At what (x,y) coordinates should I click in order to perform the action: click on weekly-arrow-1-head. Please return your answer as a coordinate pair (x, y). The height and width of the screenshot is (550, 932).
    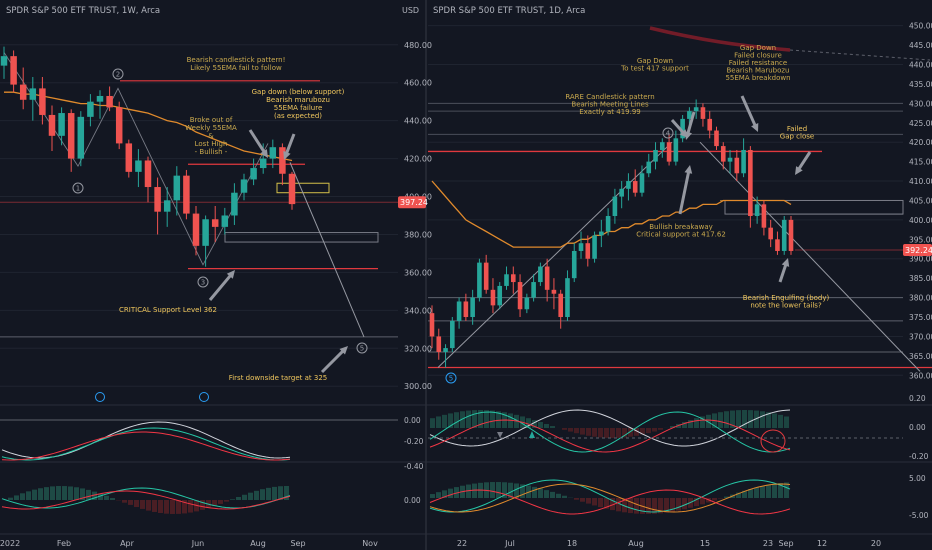
    Looking at the image, I should click on (264, 153).